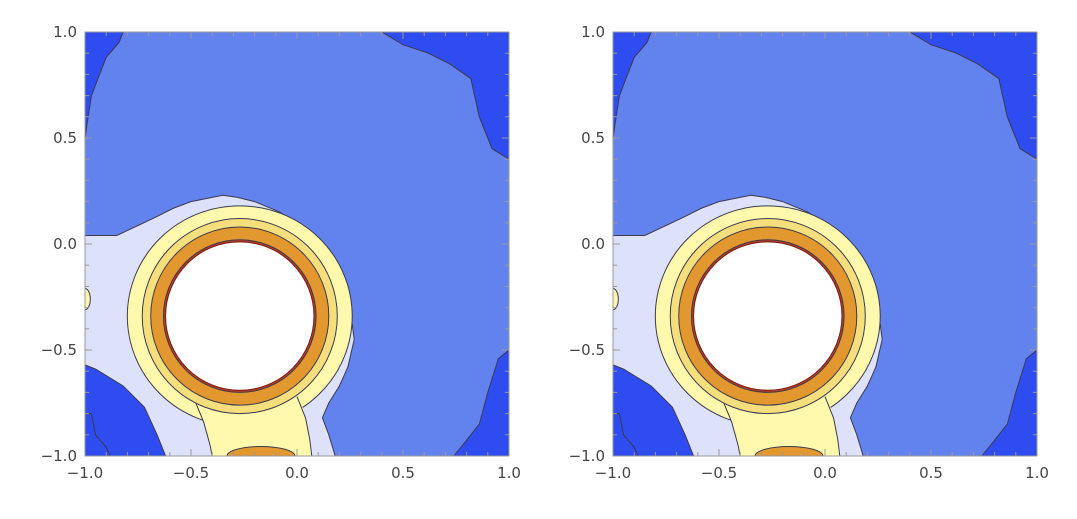 The width and height of the screenshot is (1077, 519). Describe the element at coordinates (88, 299) in the screenshot. I see `level-pale-yellow-patch` at that location.